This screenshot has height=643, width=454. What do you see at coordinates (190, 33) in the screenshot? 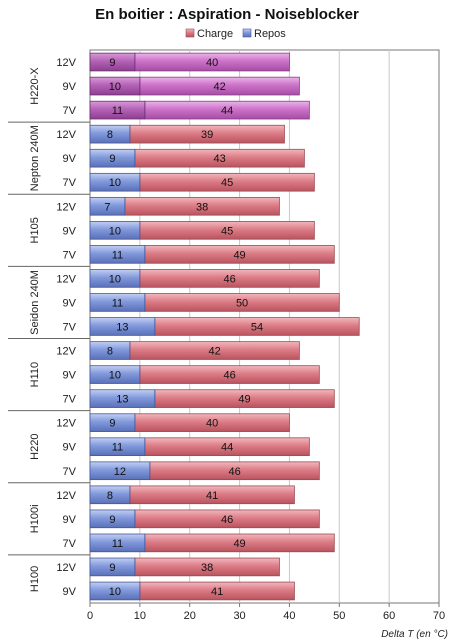
I see `legend-swatch-charge` at bounding box center [190, 33].